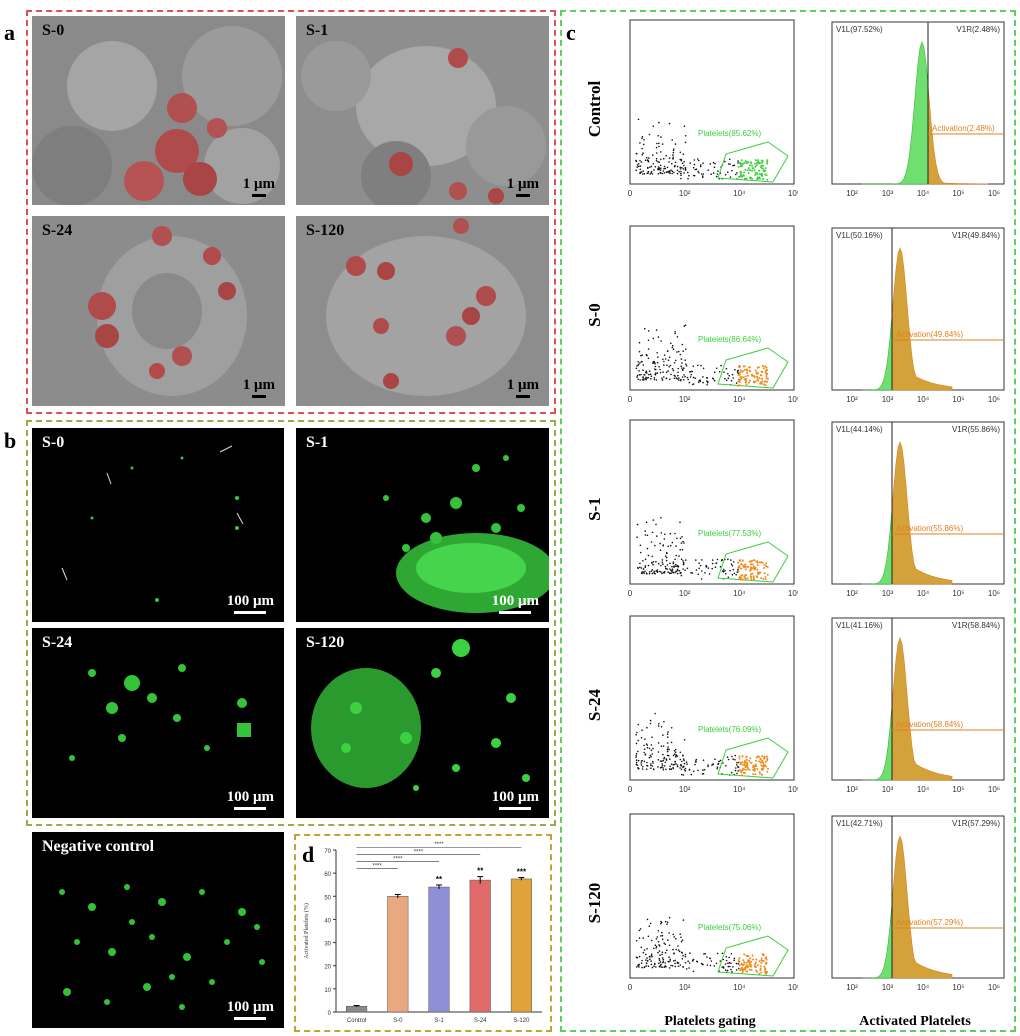 This screenshot has width=1020, height=1036. I want to click on bracket-label: ****, so click(439, 845).